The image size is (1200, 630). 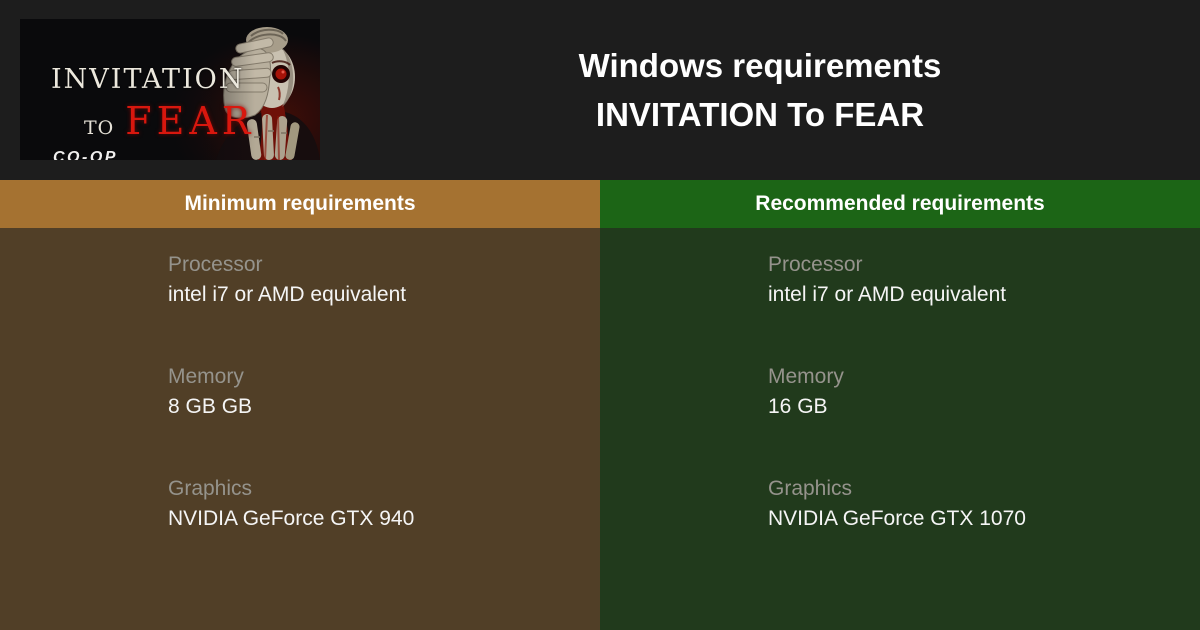 What do you see at coordinates (900, 204) in the screenshot?
I see `recommended-column-header: Recommended requirements` at bounding box center [900, 204].